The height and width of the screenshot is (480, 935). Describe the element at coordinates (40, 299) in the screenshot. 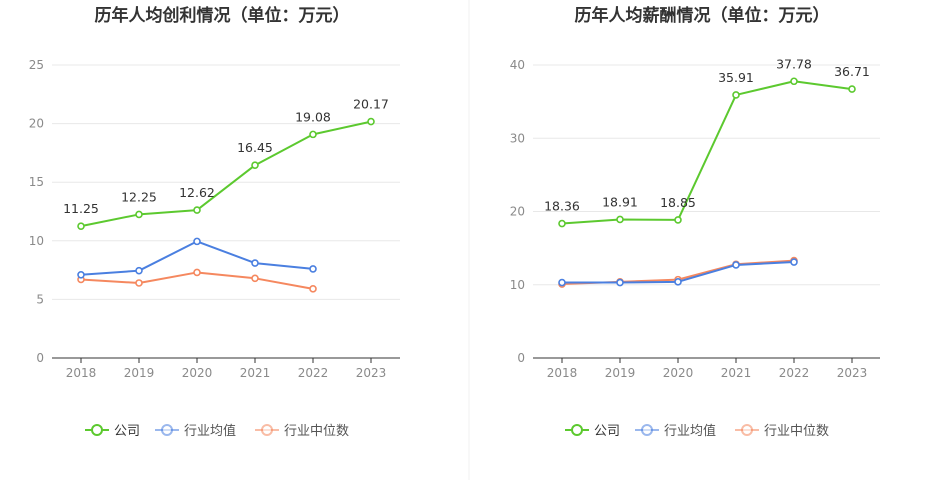

I see `y-tick-label: 5` at that location.